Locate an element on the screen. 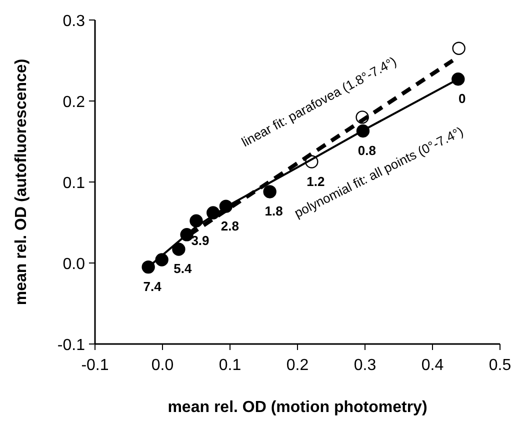 This screenshot has width=527, height=423. y-tick-label: -0.1 is located at coordinates (71, 345).